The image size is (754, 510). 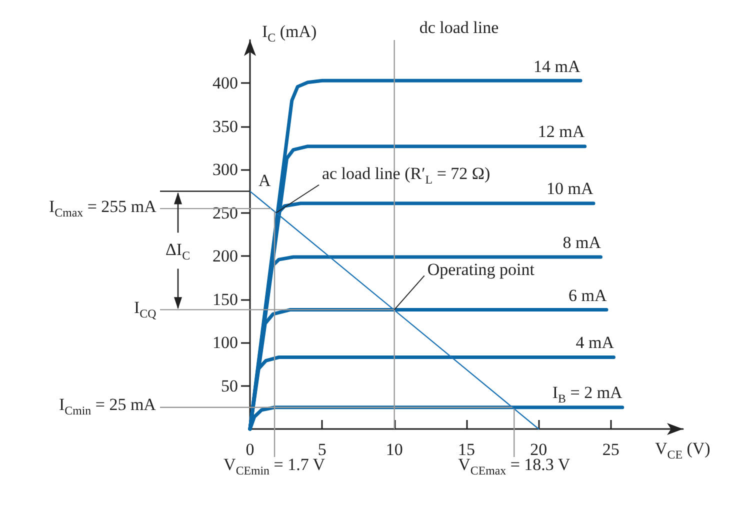 I want to click on series-label: 8 mA, so click(x=581, y=242).